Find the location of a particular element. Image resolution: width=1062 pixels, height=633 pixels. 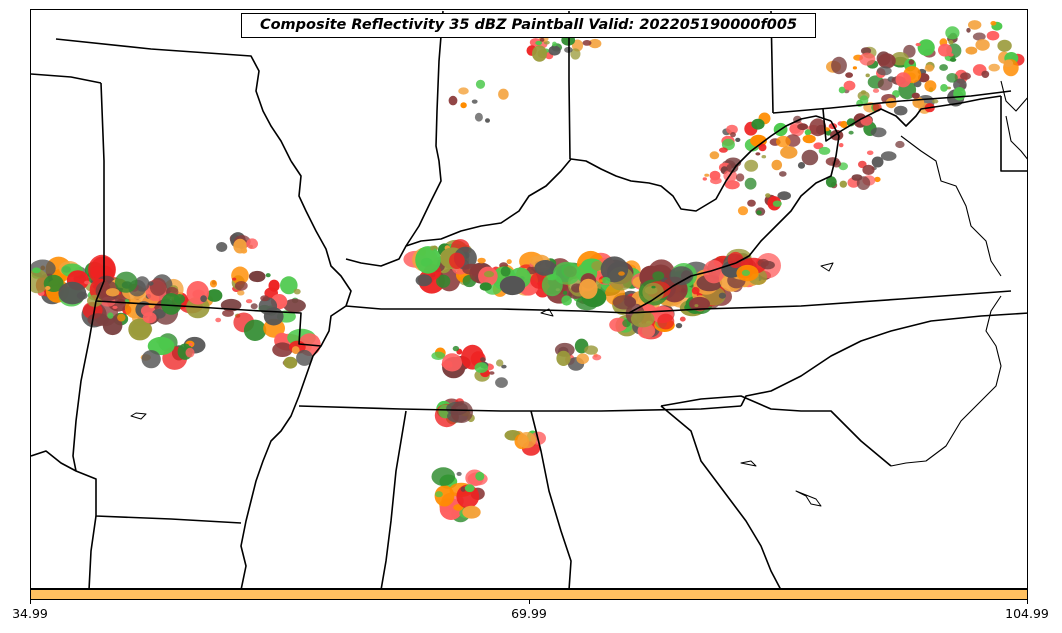

colorbar-tick-label-min: 34.99 is located at coordinates (30, 613).